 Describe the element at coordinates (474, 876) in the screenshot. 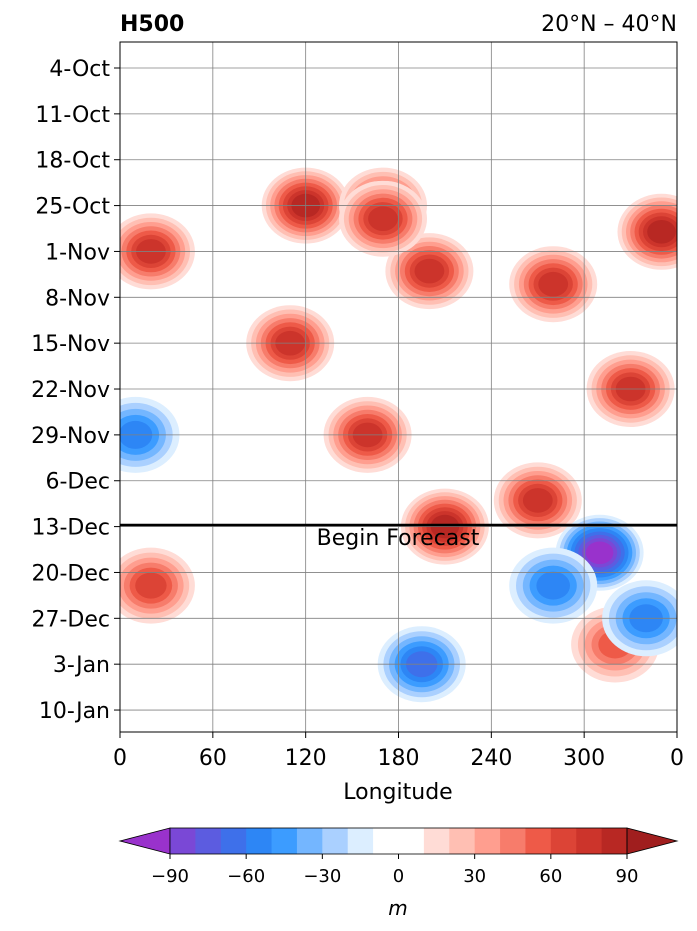

I see `colorbar-tick-label: 30` at that location.